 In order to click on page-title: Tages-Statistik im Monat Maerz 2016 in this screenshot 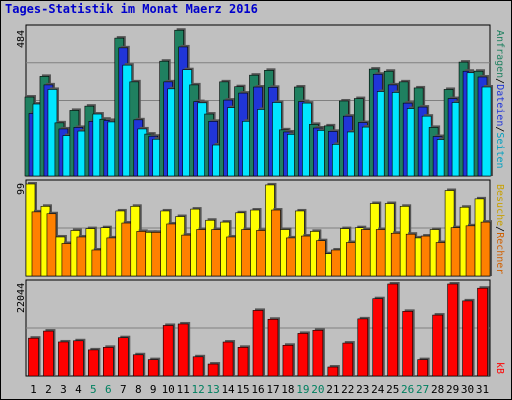, I will do `click(131, 9)`.